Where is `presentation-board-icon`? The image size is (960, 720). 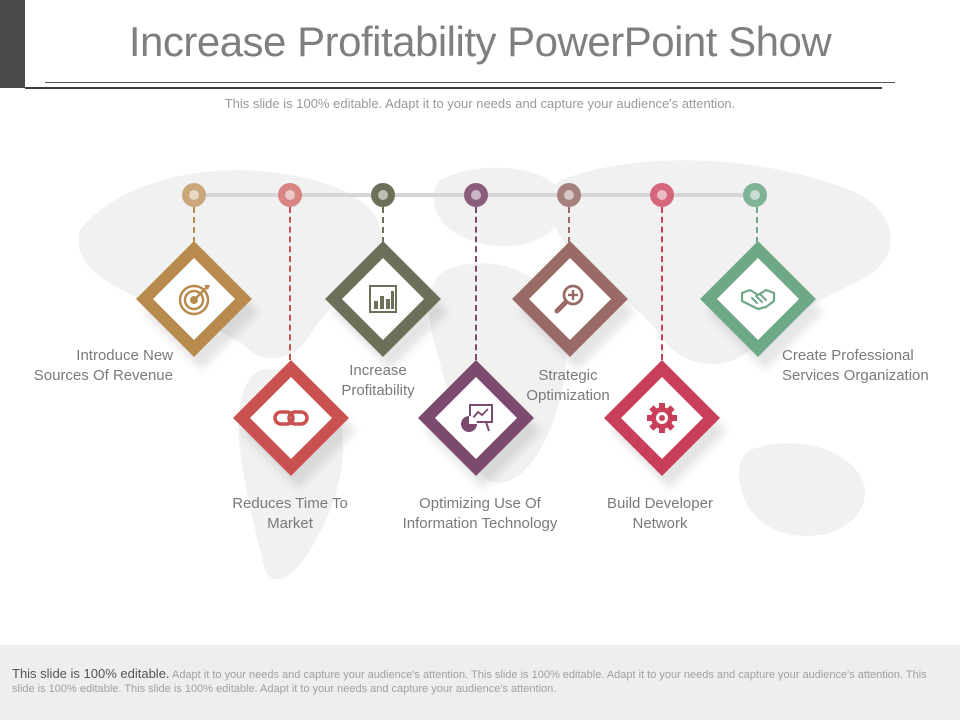
presentation-board-icon is located at coordinates (477, 418).